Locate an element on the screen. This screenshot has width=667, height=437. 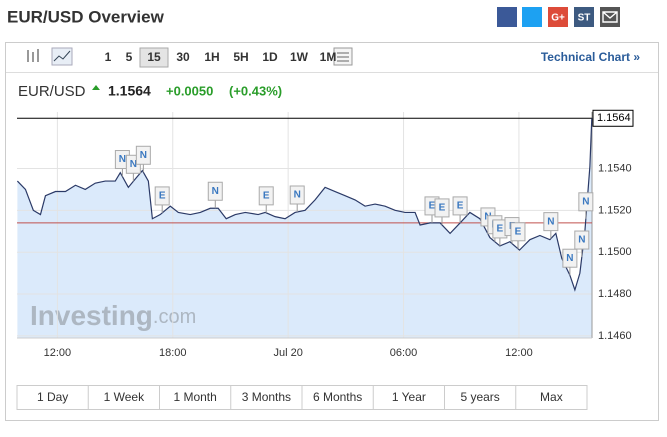
range-button: 1 Month is located at coordinates (194, 397).